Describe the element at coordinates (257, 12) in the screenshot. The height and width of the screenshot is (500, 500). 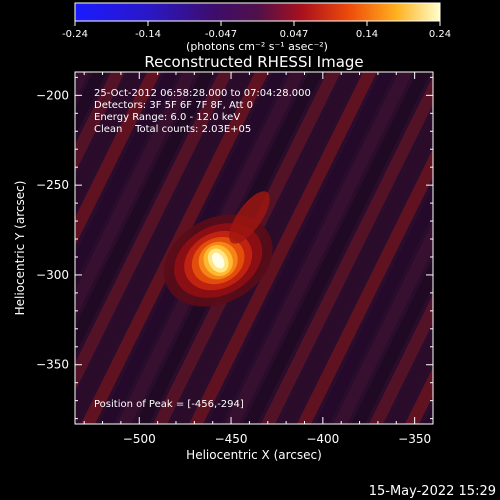
I see `colorbar` at that location.